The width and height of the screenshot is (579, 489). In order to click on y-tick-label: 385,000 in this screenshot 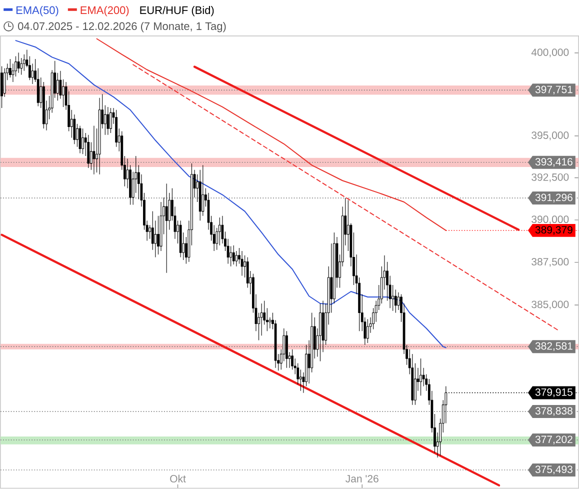, I will do `click(550, 305)`.